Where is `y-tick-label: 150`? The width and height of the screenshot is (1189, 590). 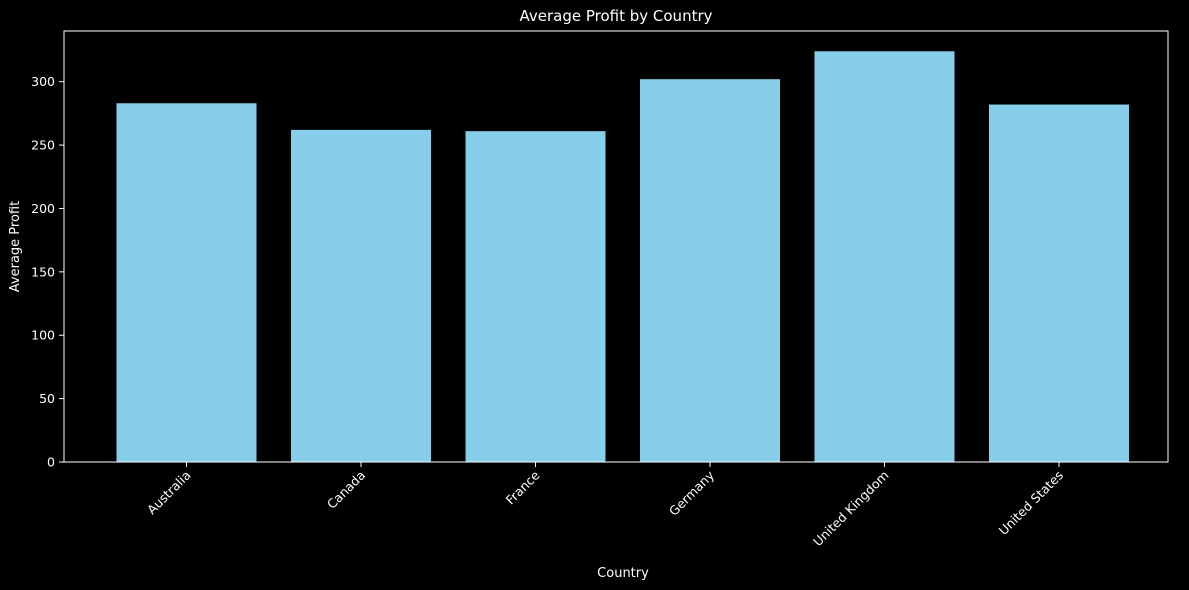 y-tick-label: 150 is located at coordinates (43, 271).